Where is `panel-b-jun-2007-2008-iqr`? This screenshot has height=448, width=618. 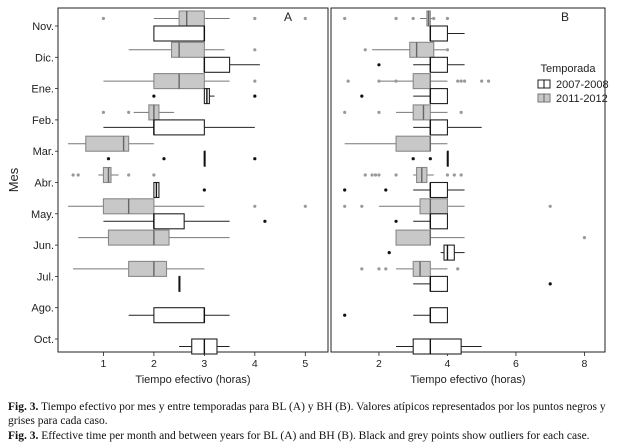 panel-b-jun-2007-2008-iqr is located at coordinates (449, 252).